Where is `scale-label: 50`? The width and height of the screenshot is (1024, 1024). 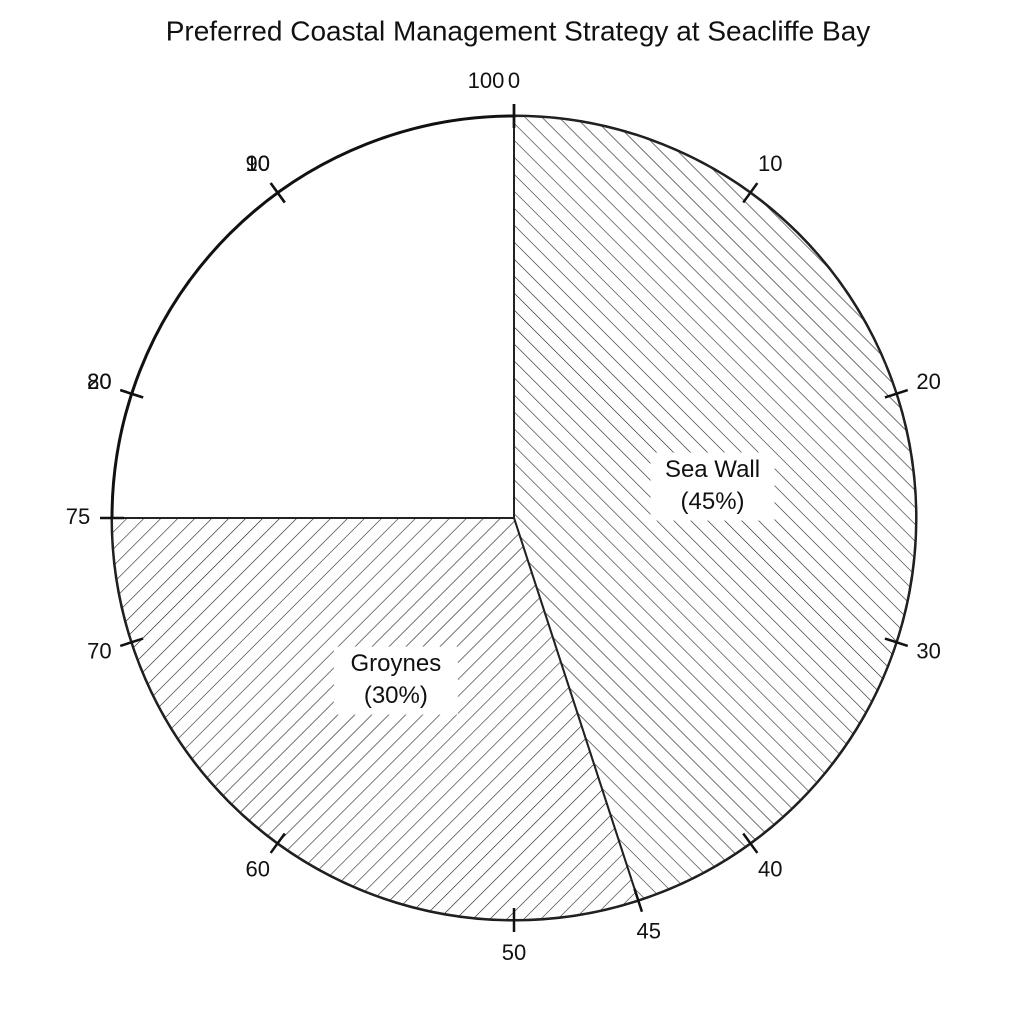
scale-label: 50 is located at coordinates (514, 952).